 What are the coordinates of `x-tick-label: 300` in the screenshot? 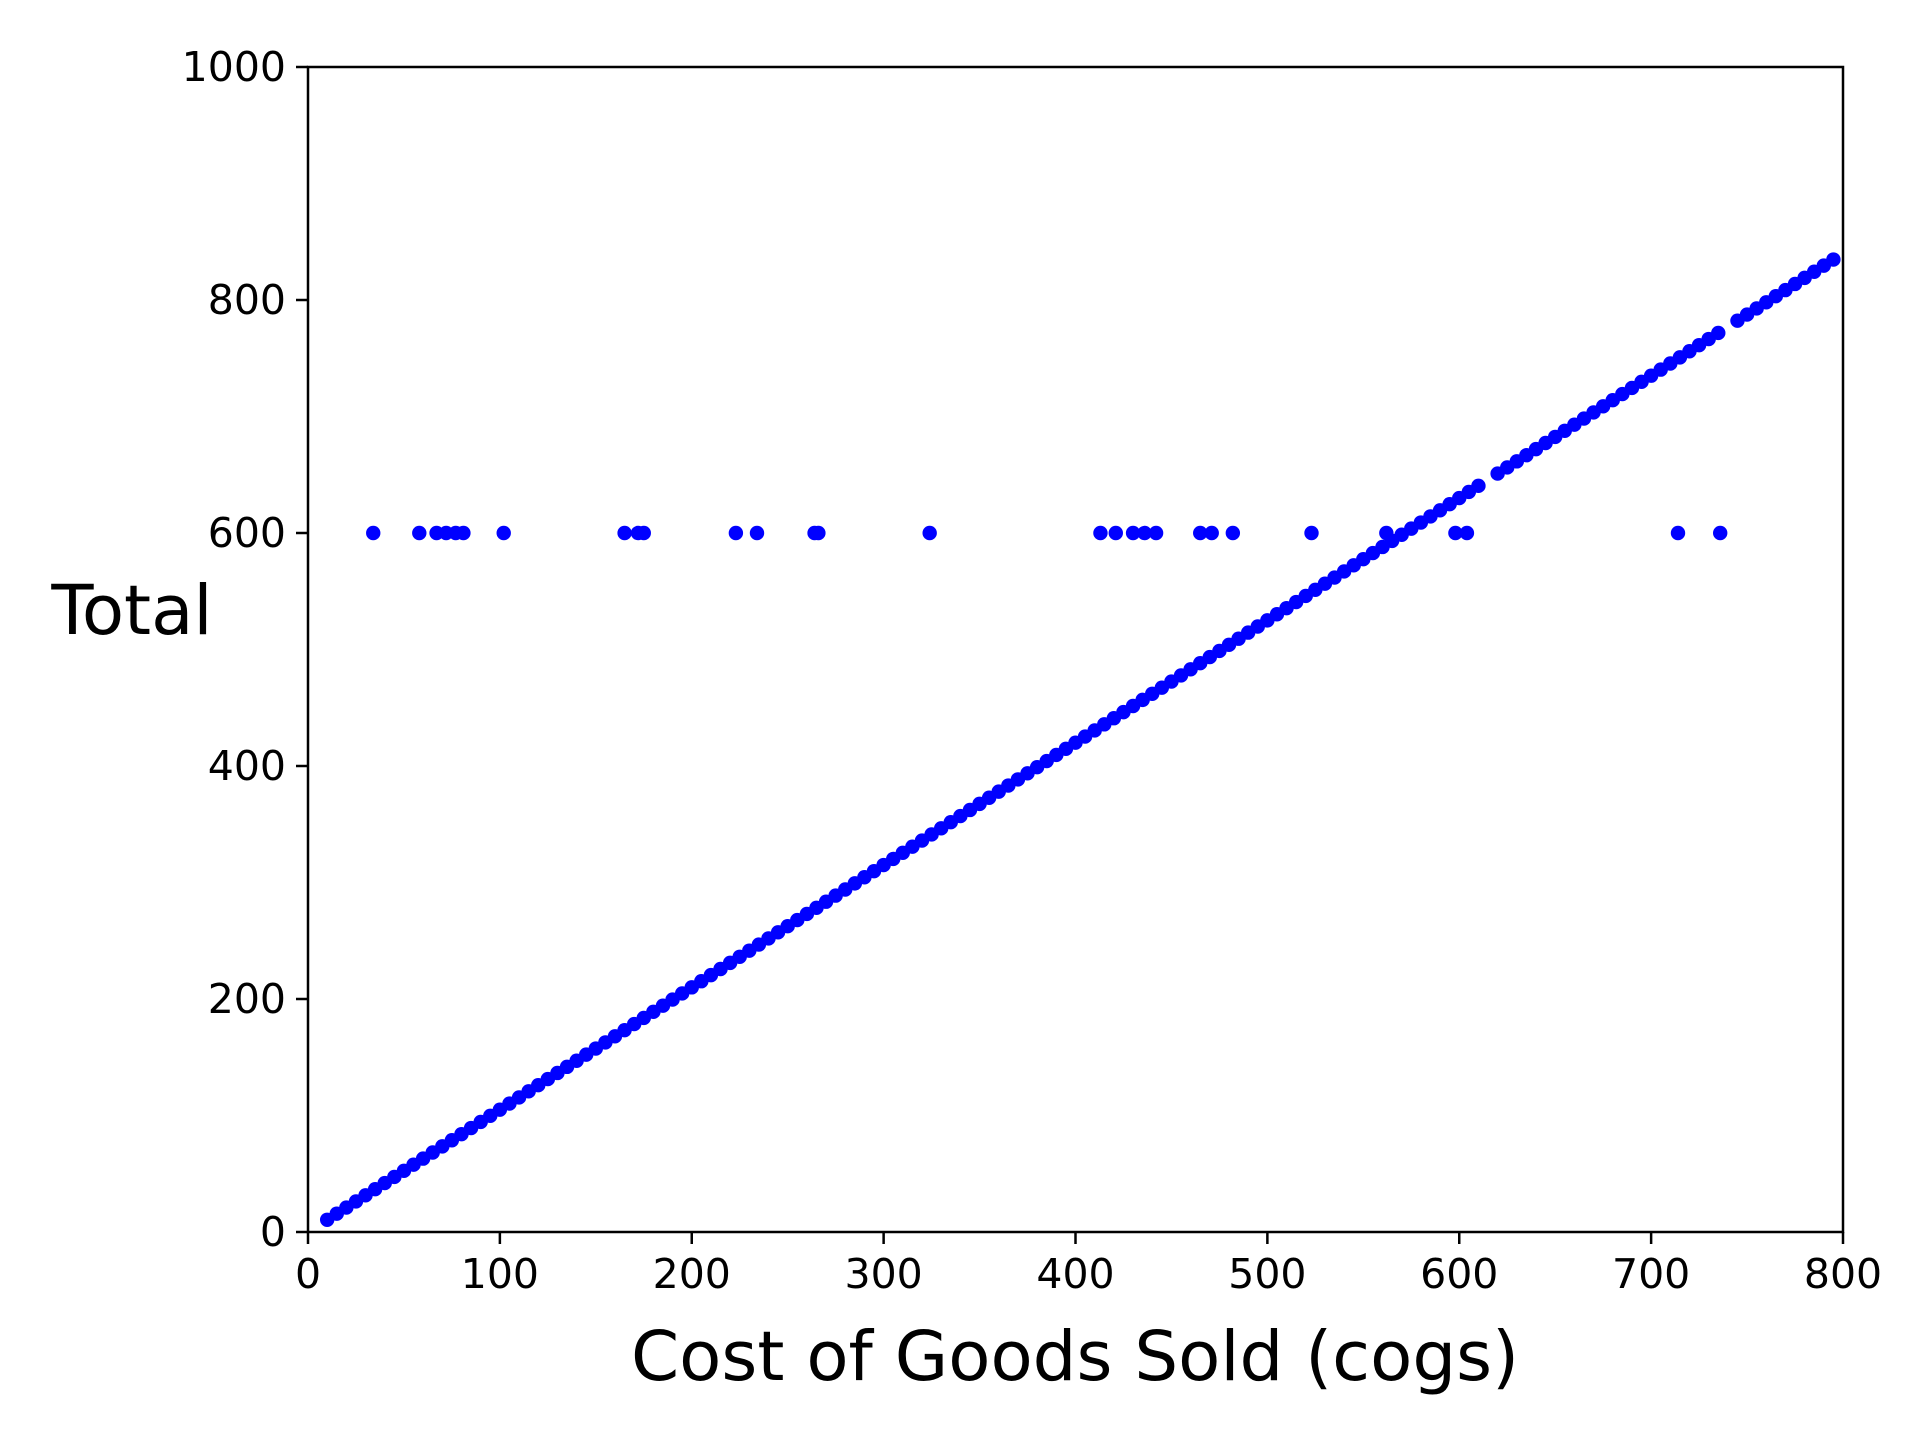 It's located at (883, 1274).